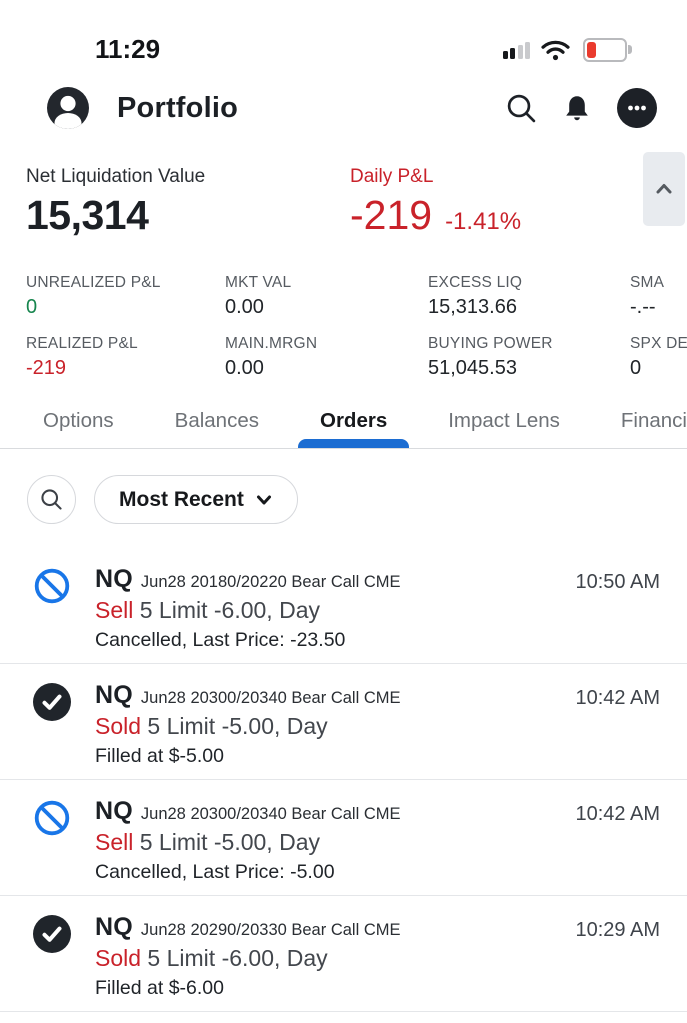 The height and width of the screenshot is (1023, 687). Describe the element at coordinates (353, 428) in the screenshot. I see `tab-orders: Orders` at that location.